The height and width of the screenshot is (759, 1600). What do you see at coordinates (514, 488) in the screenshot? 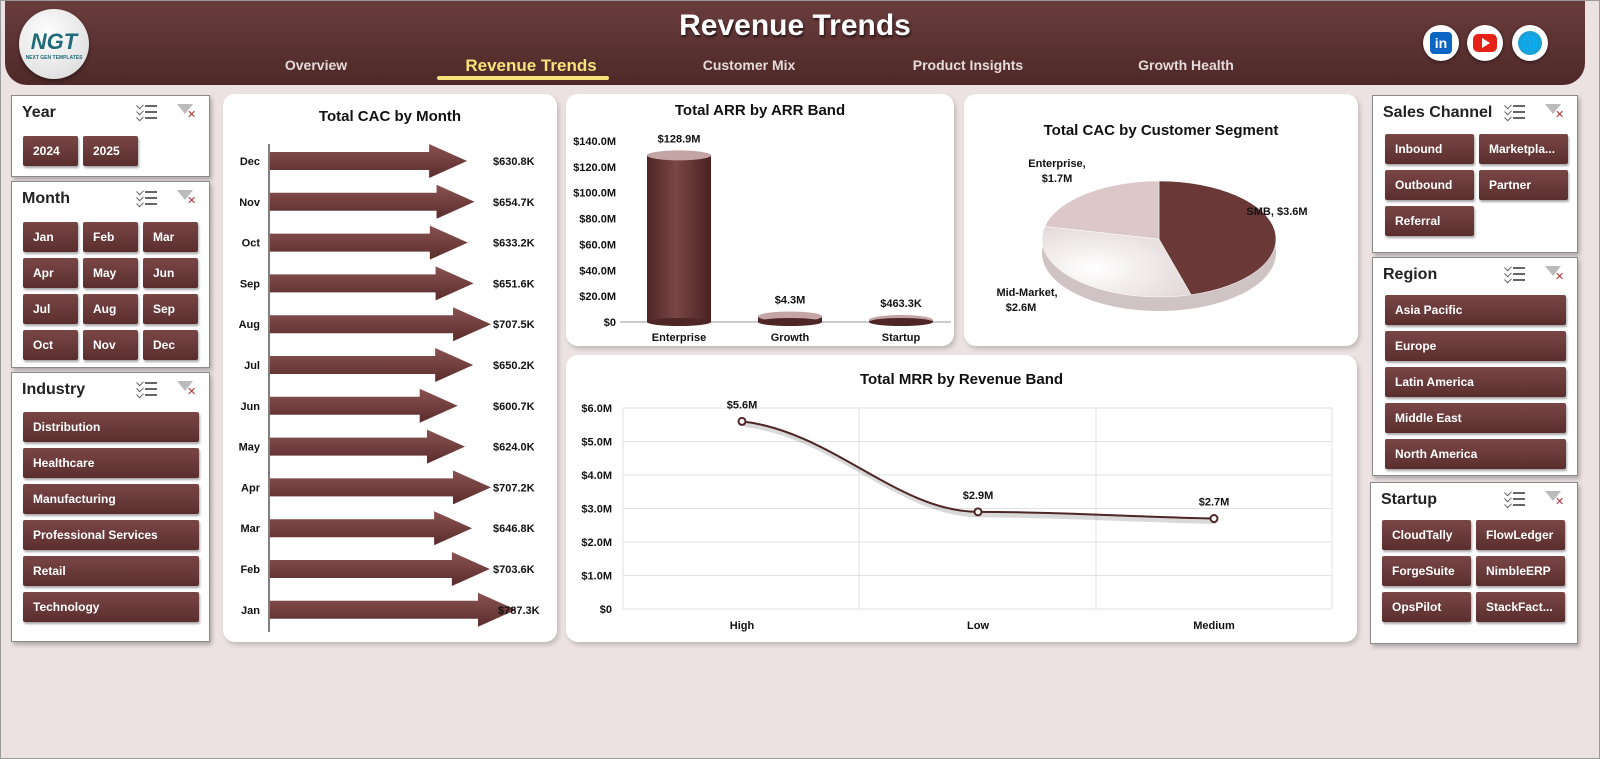
I see `cac-value-label-apr: $707.2K` at bounding box center [514, 488].